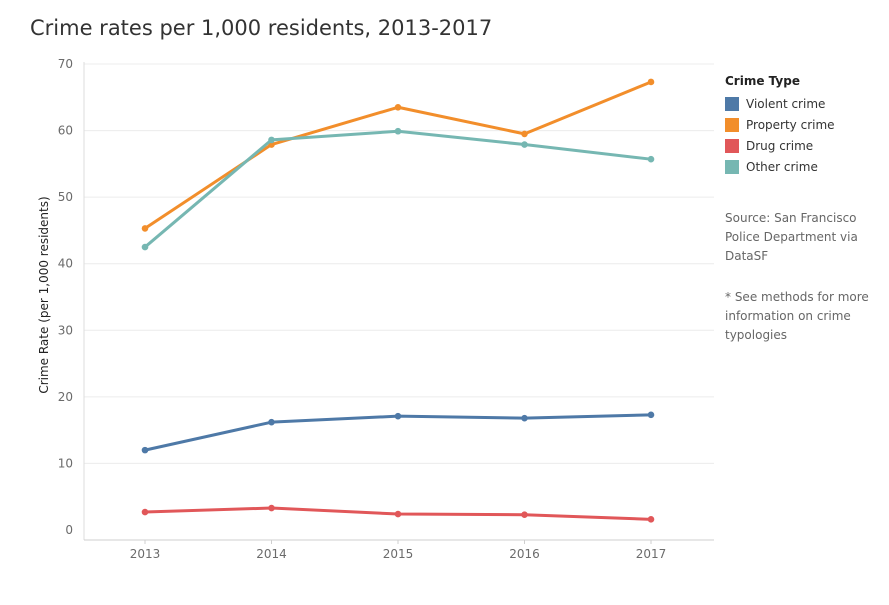 This screenshot has width=889, height=605. Describe the element at coordinates (65, 330) in the screenshot. I see `y-tick-label: 30` at that location.